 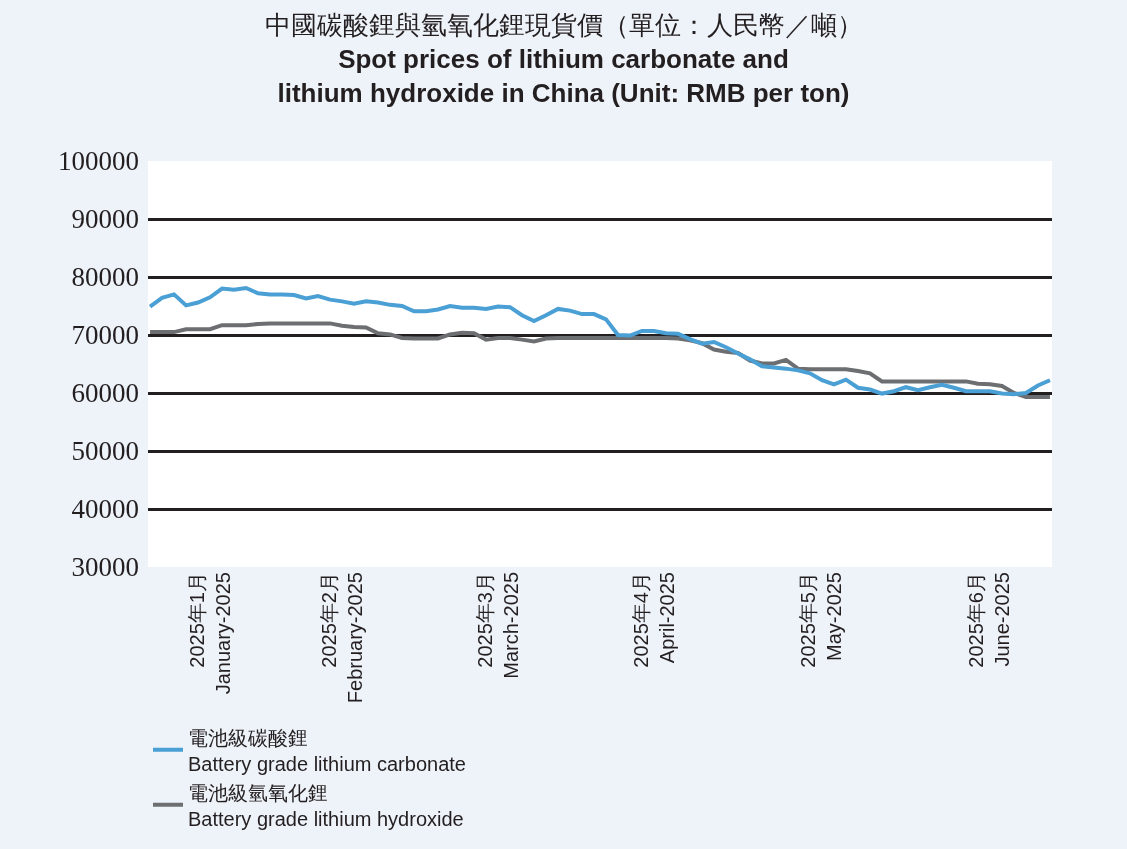 What do you see at coordinates (497, 625) in the screenshot?
I see `x-tick-label: 2025年3月 March-2025` at bounding box center [497, 625].